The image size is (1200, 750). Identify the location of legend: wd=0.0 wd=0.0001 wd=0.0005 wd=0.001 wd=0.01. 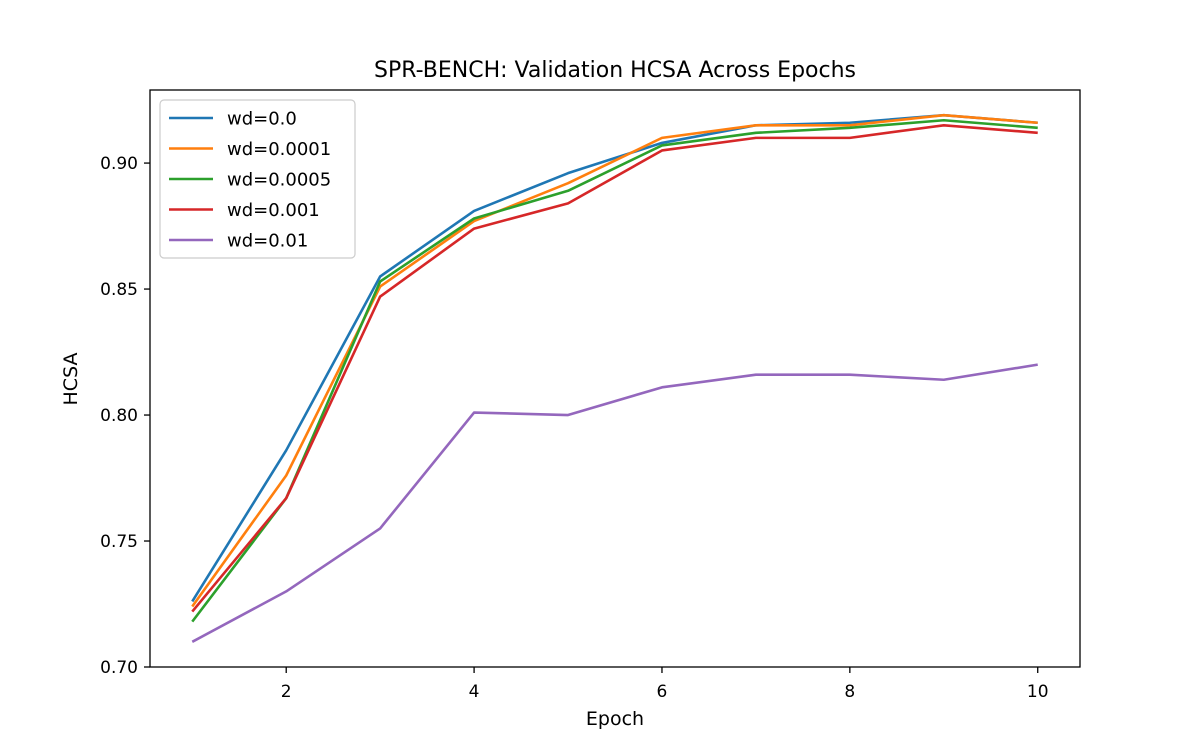
(257, 179).